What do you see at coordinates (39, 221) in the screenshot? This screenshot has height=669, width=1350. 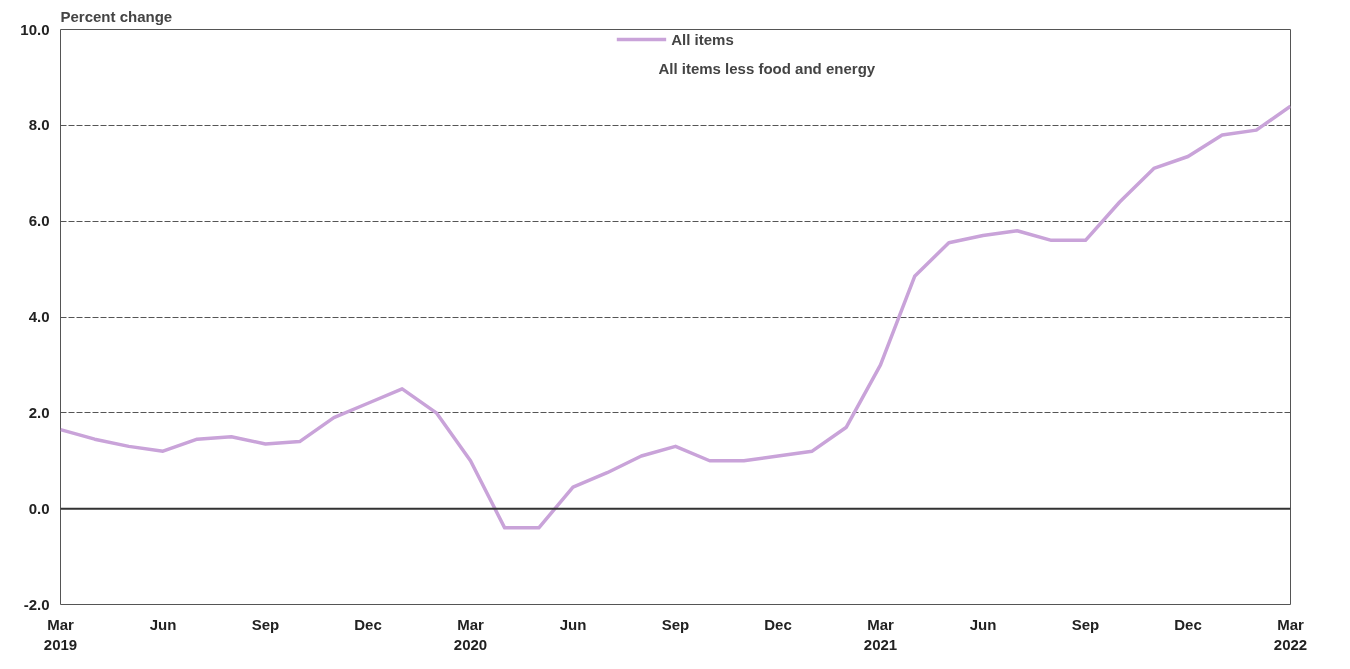 I see `y-tick-label: 6.0` at bounding box center [39, 221].